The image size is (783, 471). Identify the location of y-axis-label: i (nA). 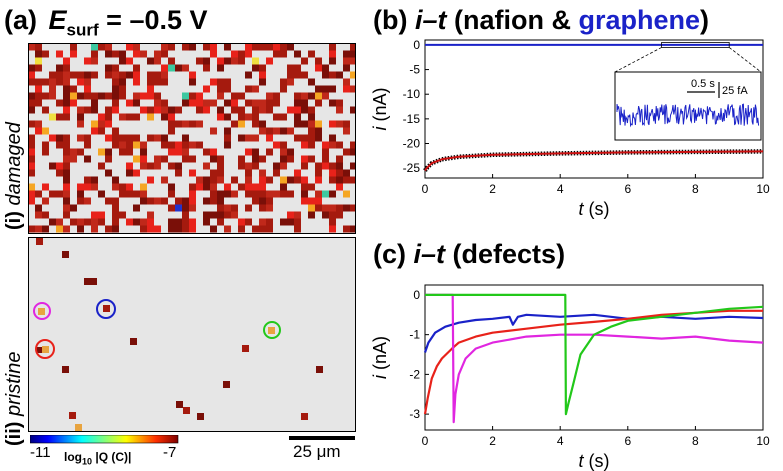
(380, 357).